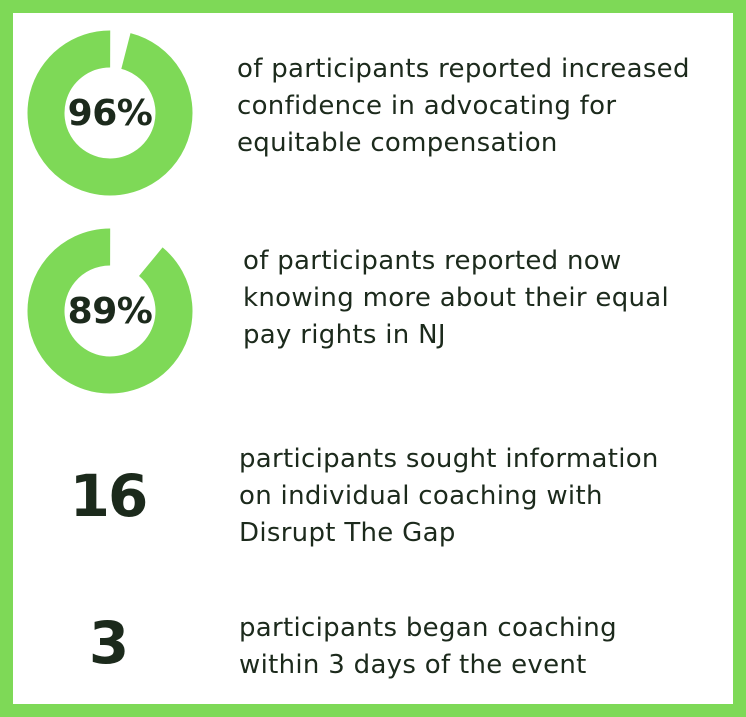 This screenshot has height=717, width=746. I want to click on description-line: knowing more about their equal, so click(456, 298).